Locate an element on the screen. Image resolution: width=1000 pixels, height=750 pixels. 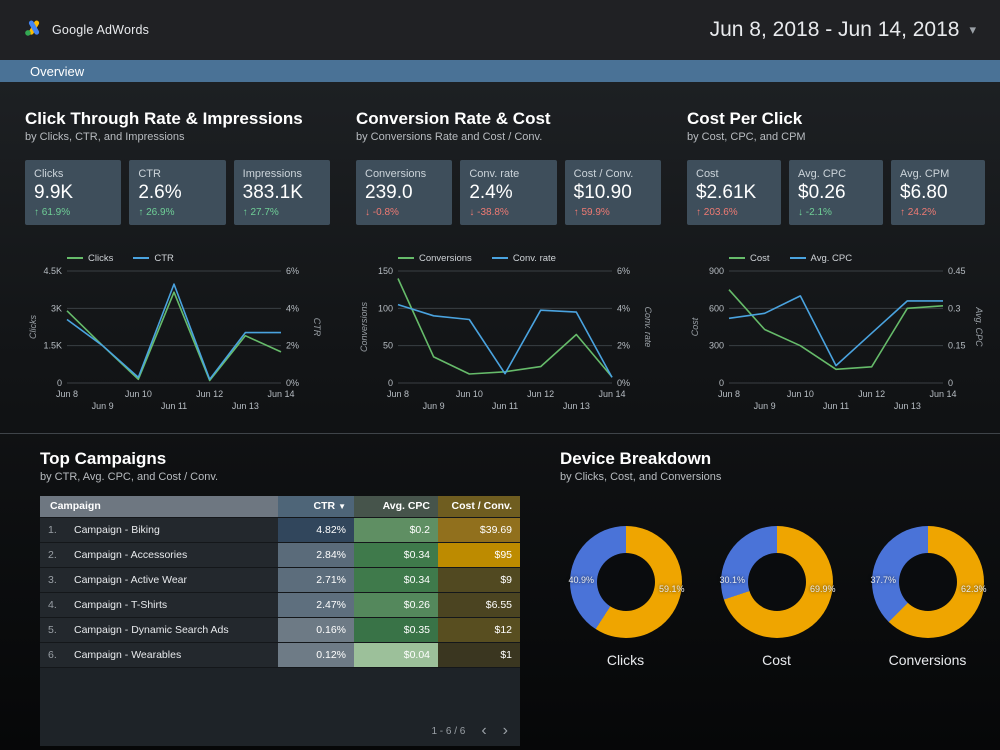
panel-title: Conversion Rate & Cost is located at coordinates (453, 118).